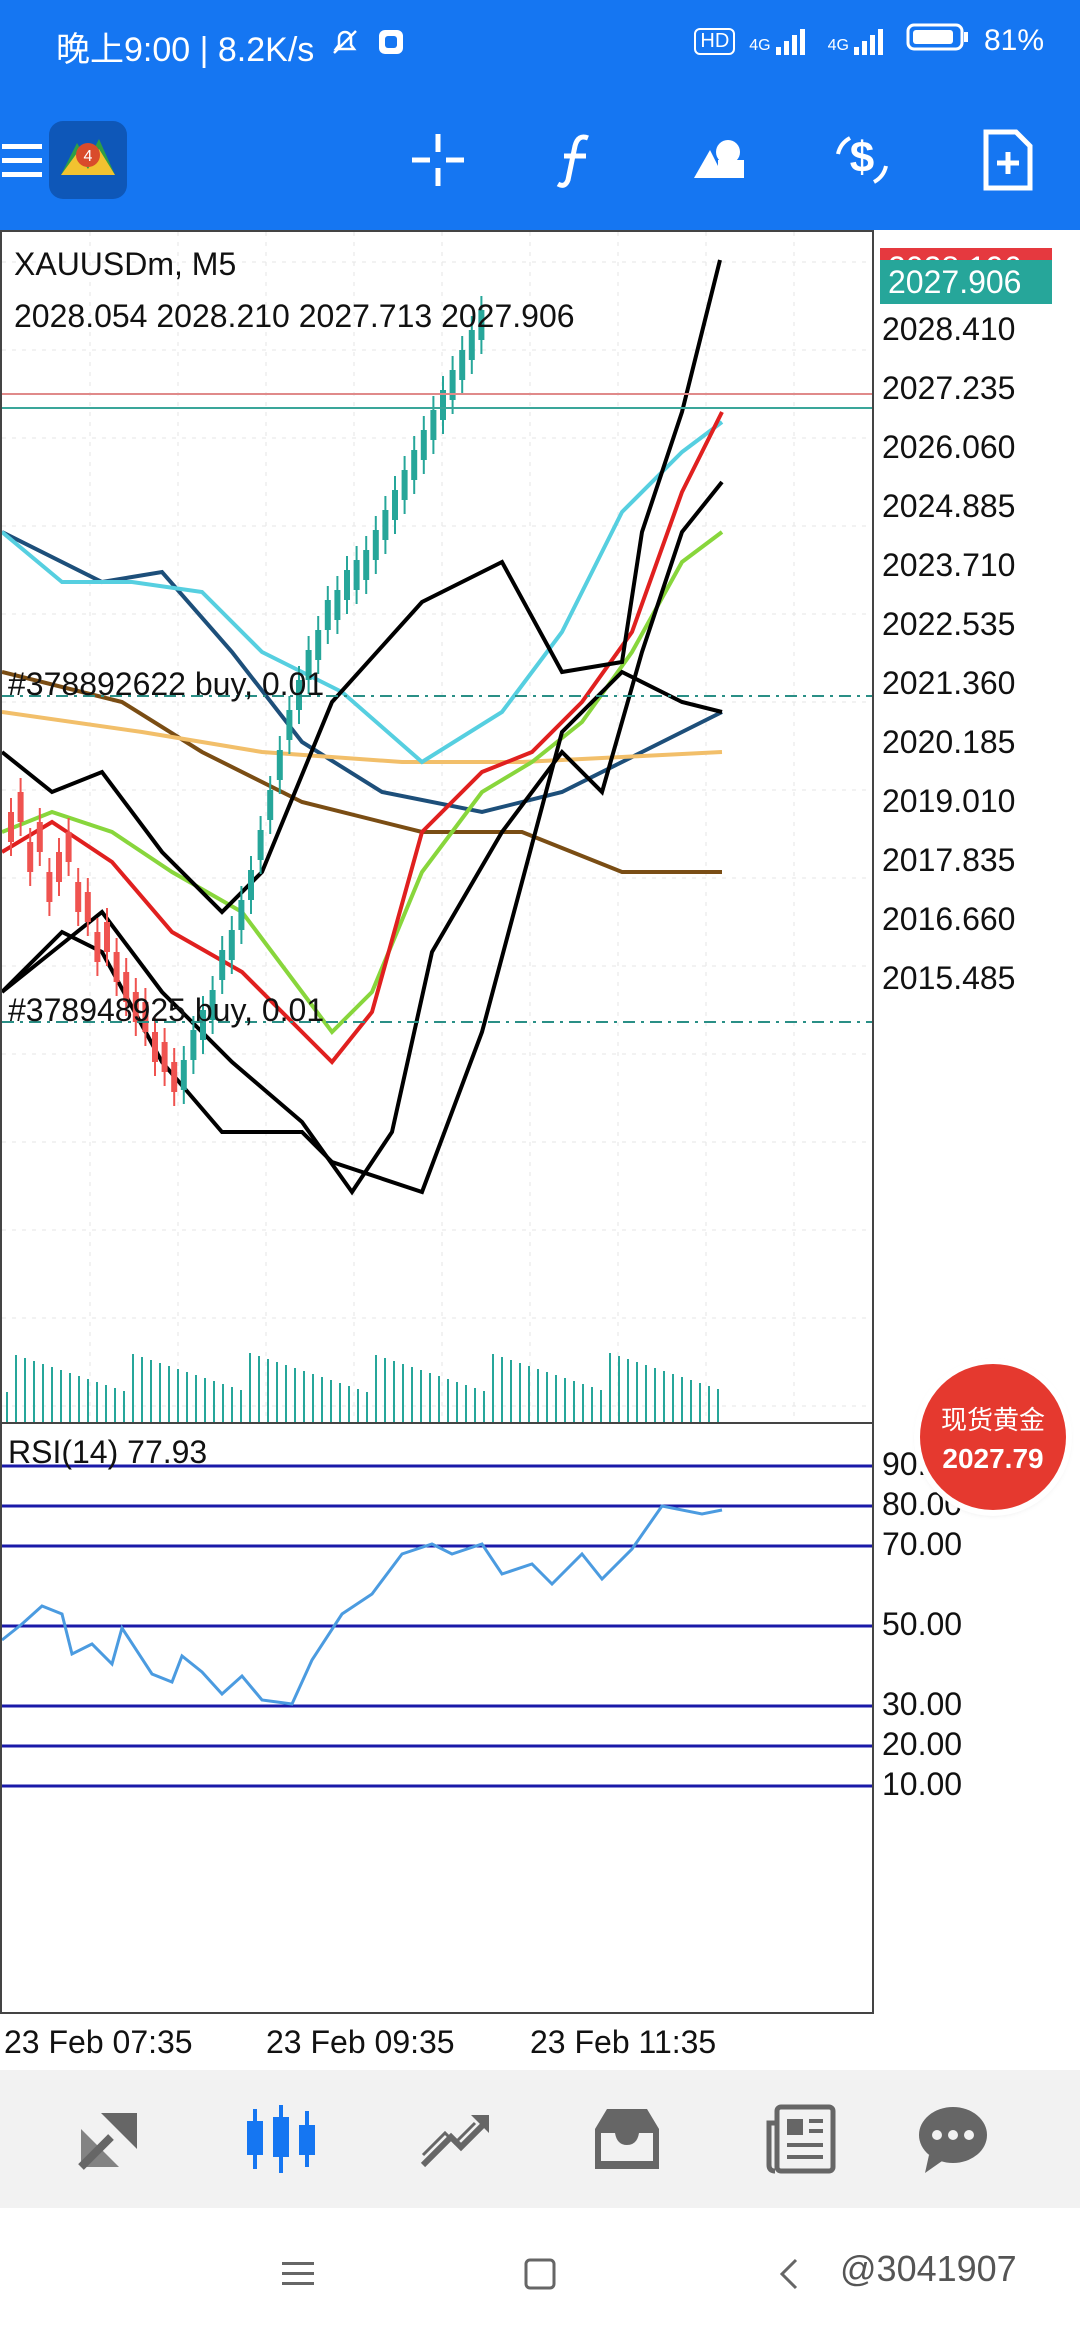  I want to click on recent-apps-icon, so click(298, 2276).